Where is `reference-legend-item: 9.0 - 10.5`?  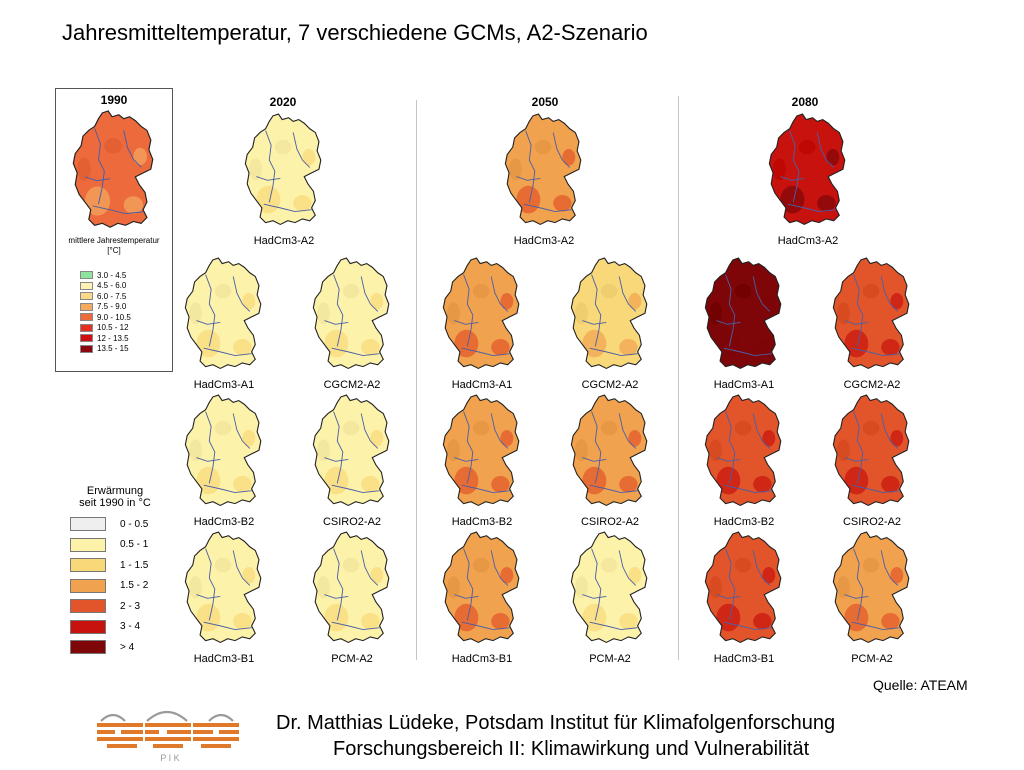 reference-legend-item: 9.0 - 10.5 is located at coordinates (105, 317).